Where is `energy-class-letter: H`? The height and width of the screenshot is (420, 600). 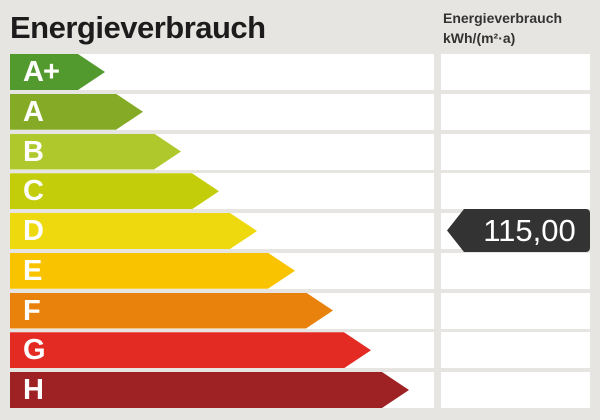
energy-class-letter: H is located at coordinates (33, 390).